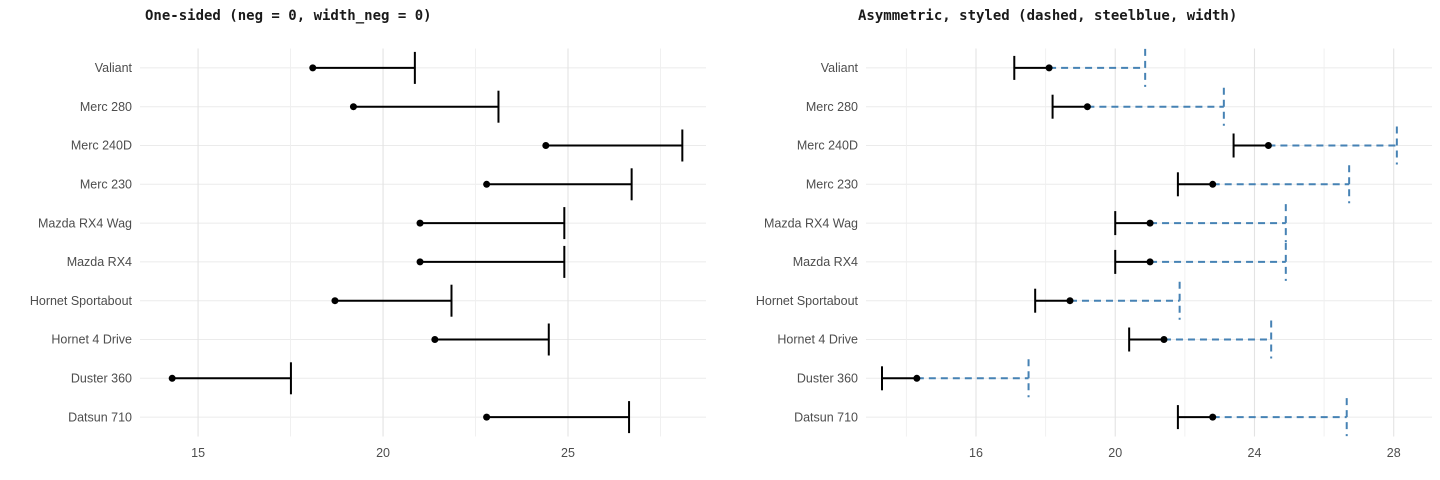  I want to click on x-tick-label: 15, so click(198, 453).